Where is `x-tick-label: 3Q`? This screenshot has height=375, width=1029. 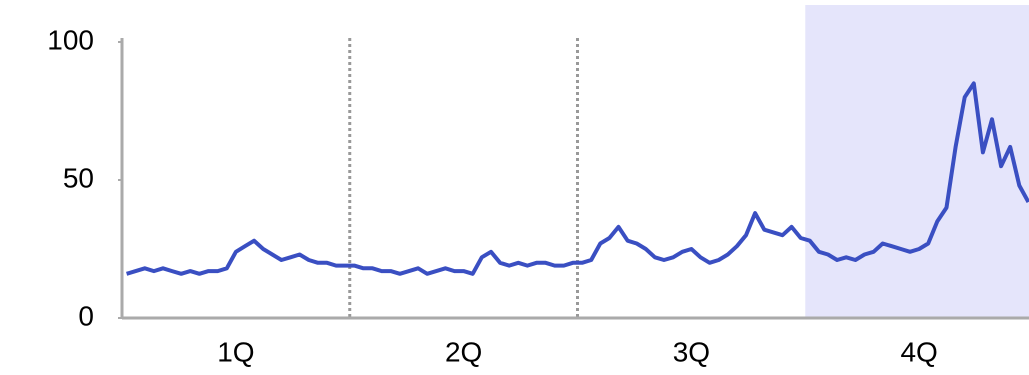 x-tick-label: 3Q is located at coordinates (691, 351).